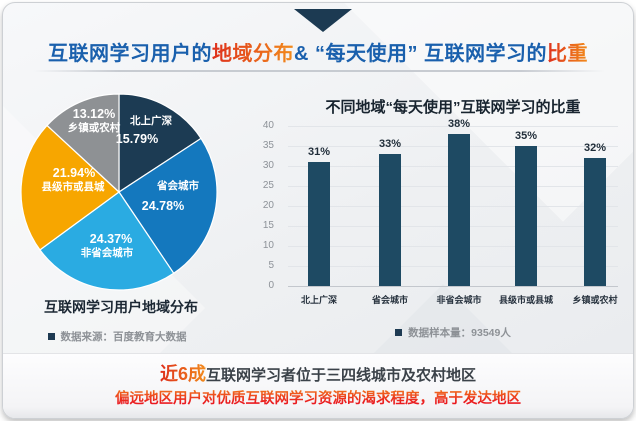  I want to click on pie-source-note: 数据来源：百度教育大数据, so click(117, 336).